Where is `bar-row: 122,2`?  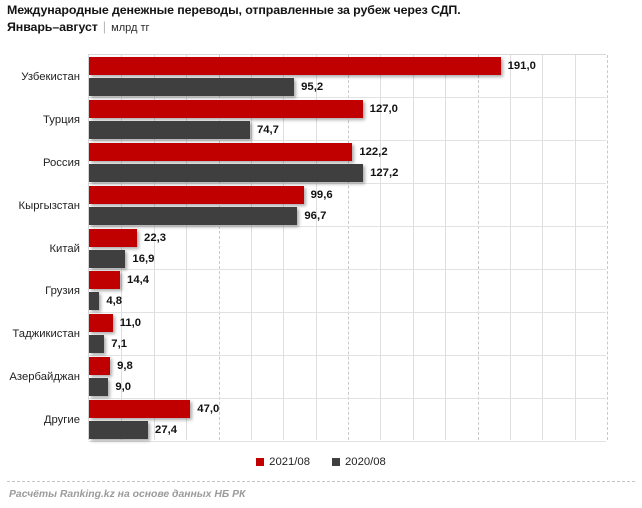
bar-row: 122,2 is located at coordinates (347, 151).